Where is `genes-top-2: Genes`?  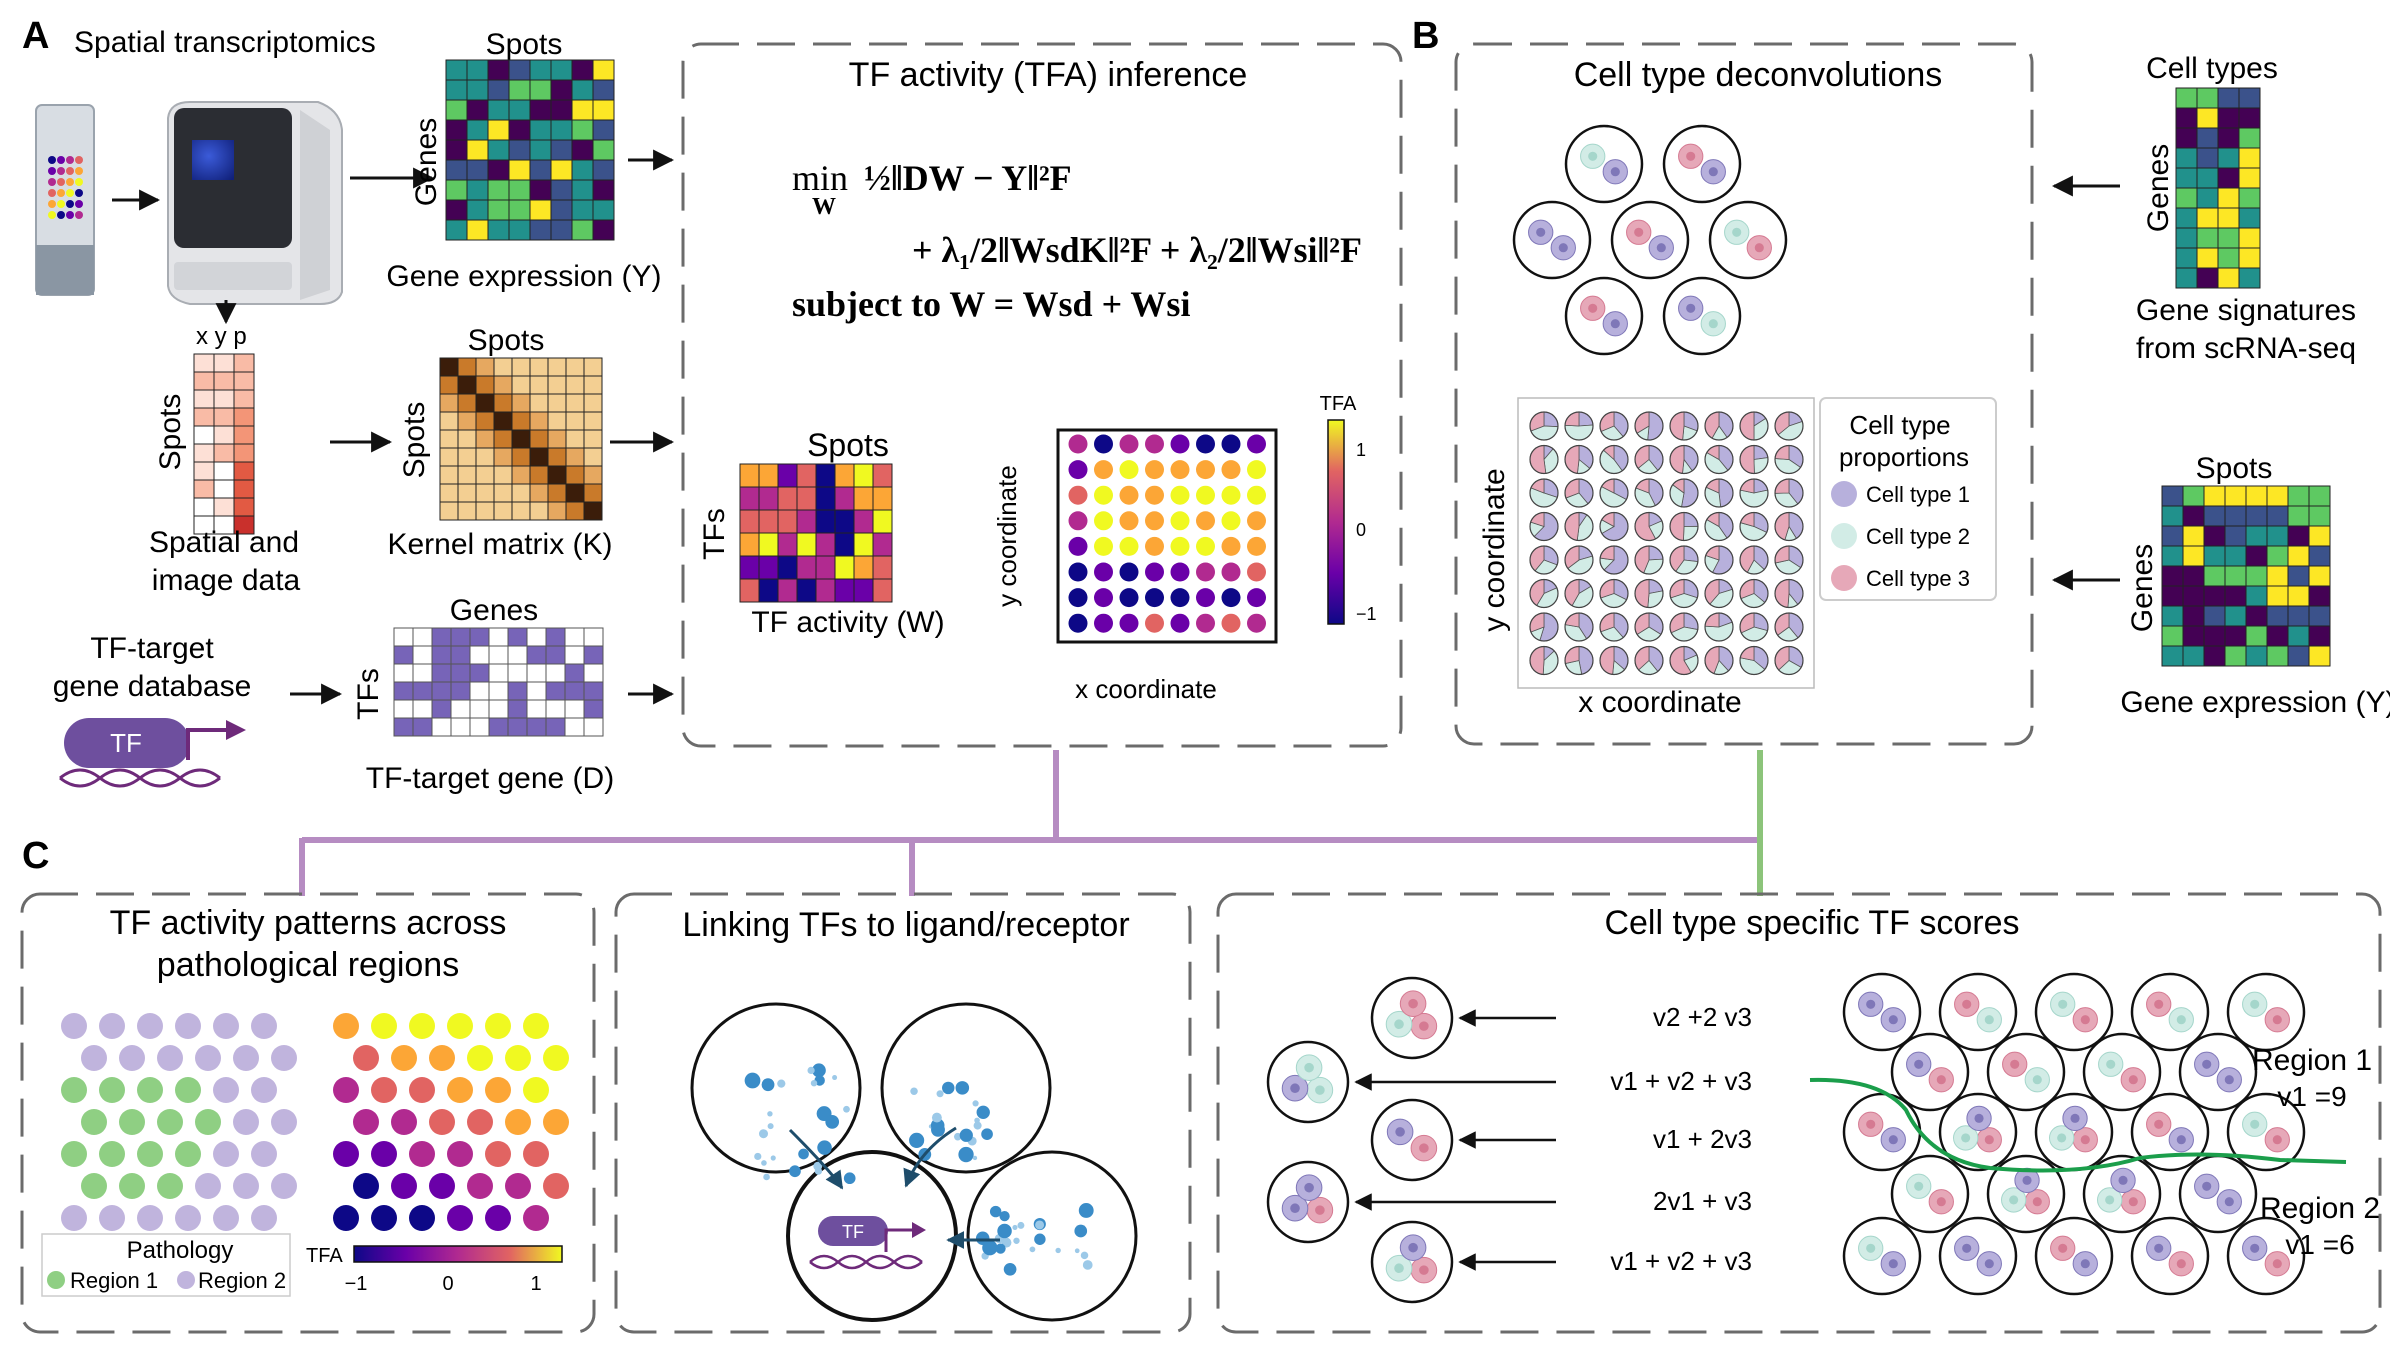 genes-top-2: Genes is located at coordinates (494, 610).